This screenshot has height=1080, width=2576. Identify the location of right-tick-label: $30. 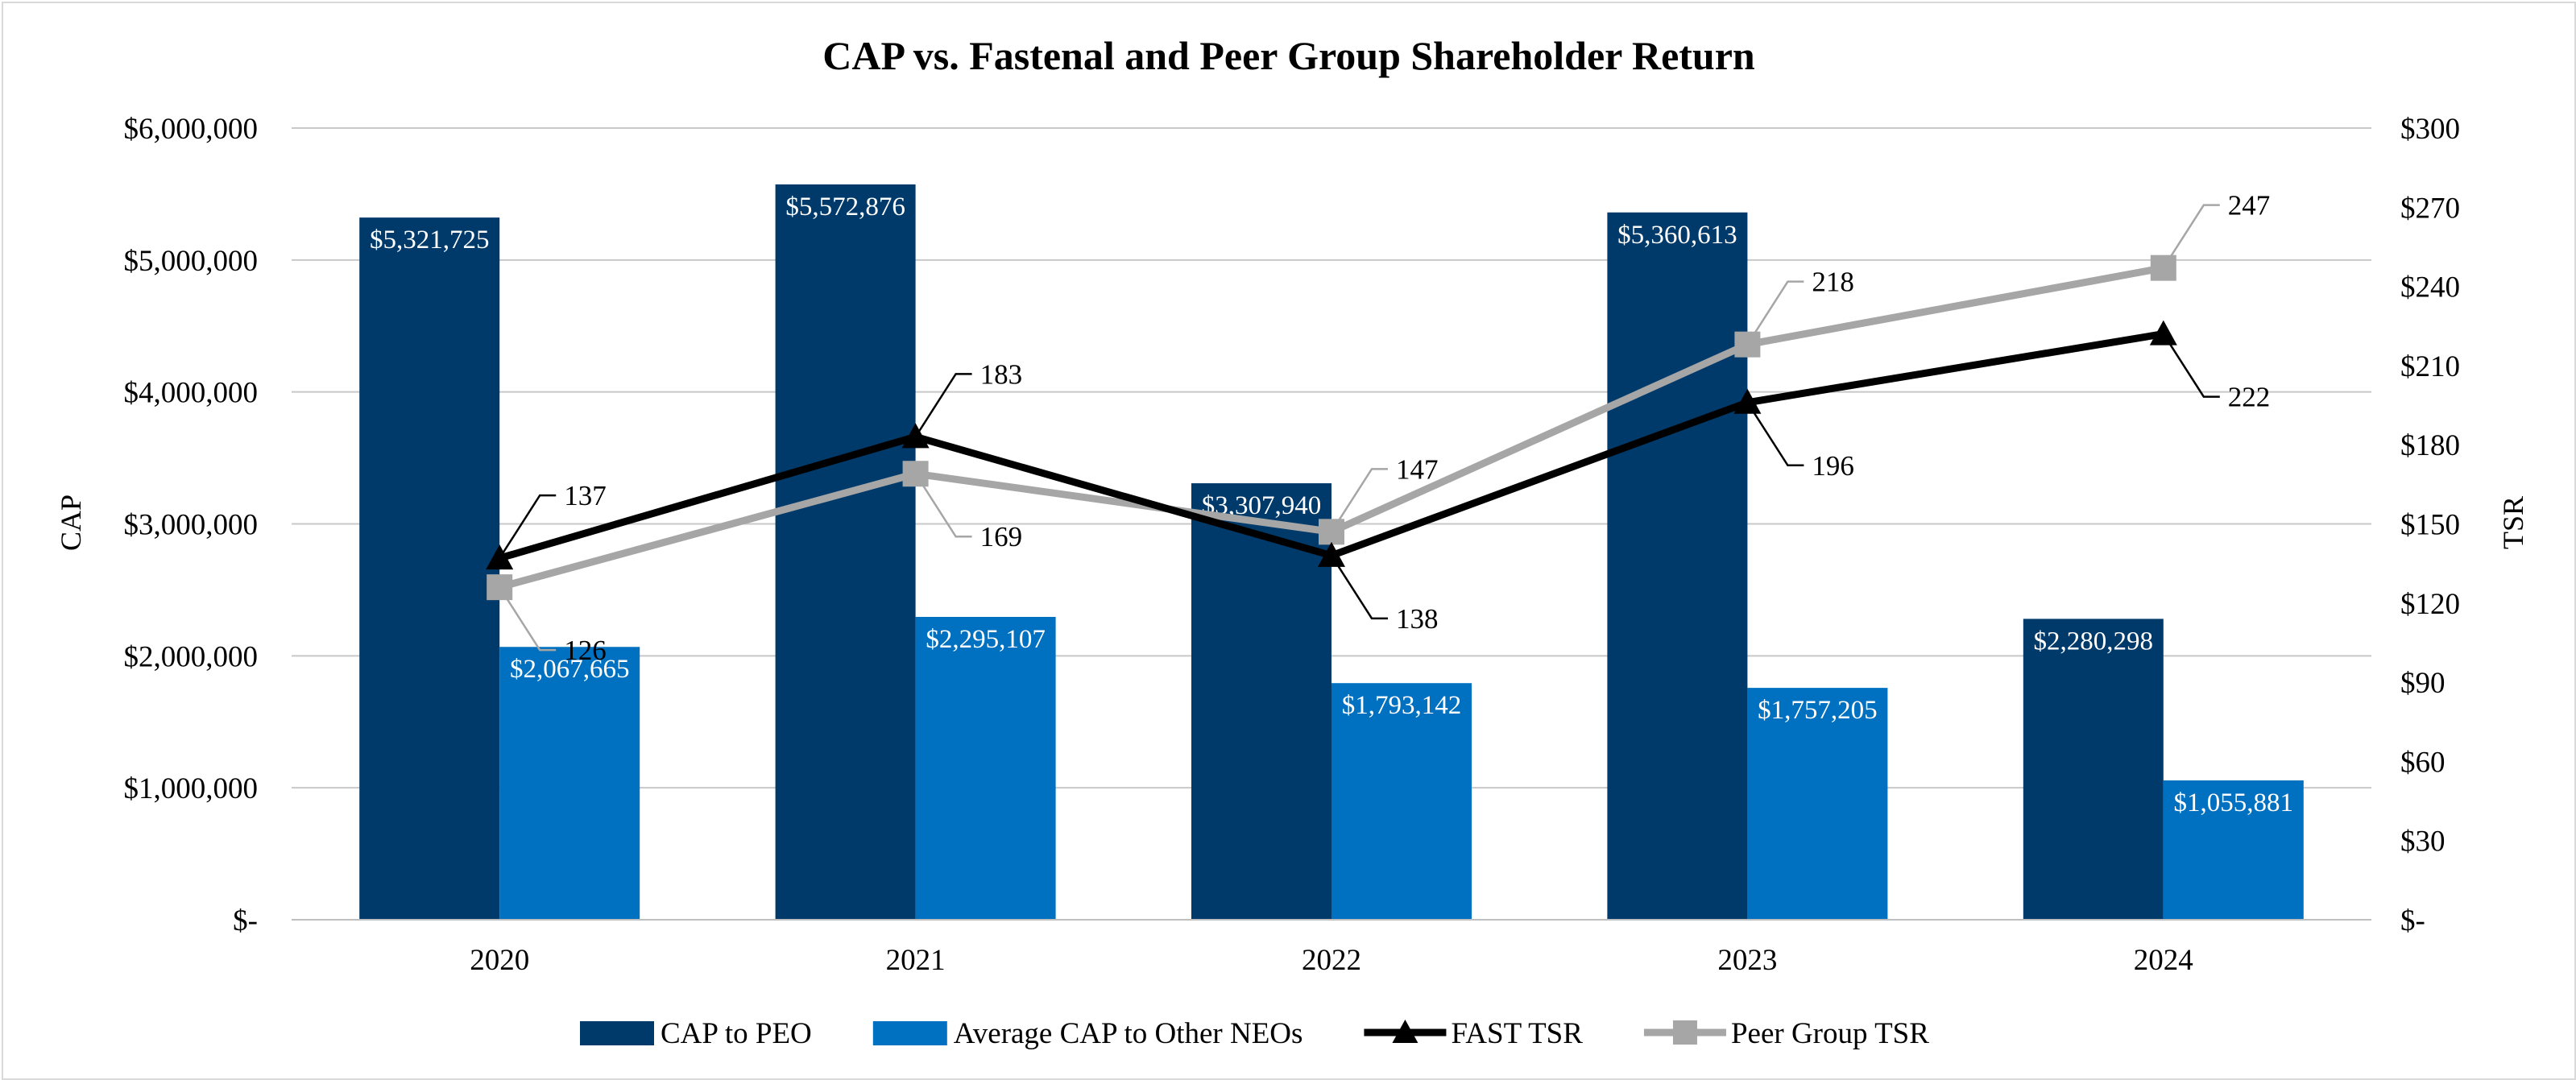
(2423, 842).